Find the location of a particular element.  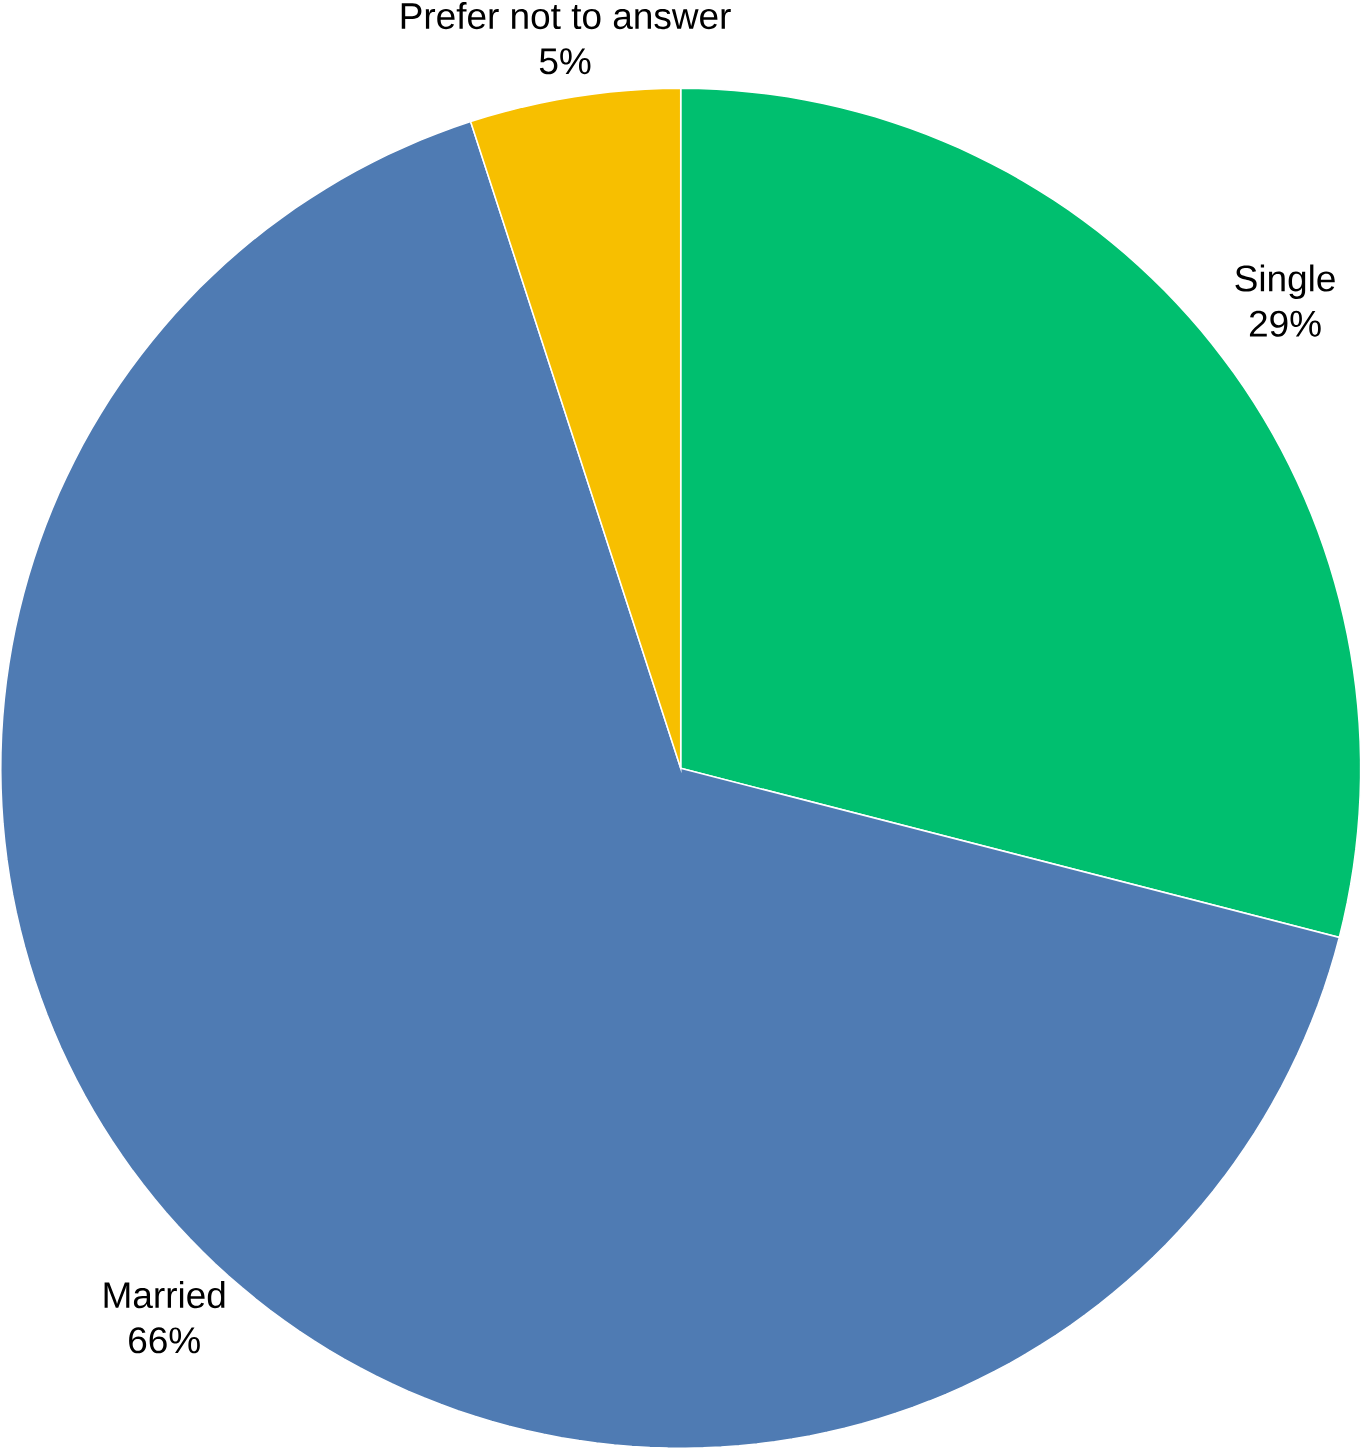

data-label: 29% is located at coordinates (1285, 323).